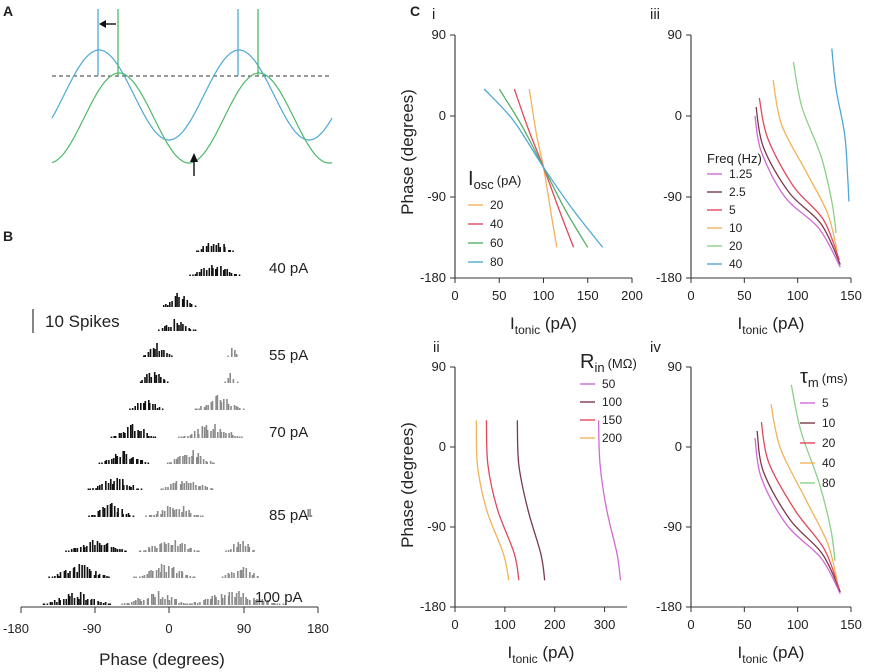  Describe the element at coordinates (436, 526) in the screenshot. I see `y-tick-label: -90` at that location.